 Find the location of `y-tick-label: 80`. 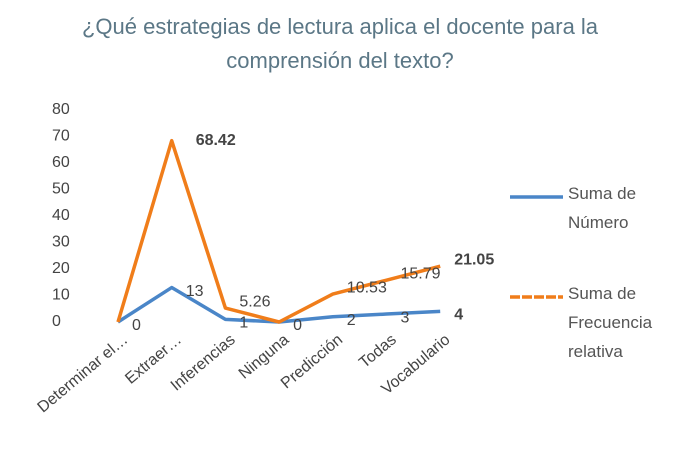

y-tick-label: 80 is located at coordinates (61, 109).